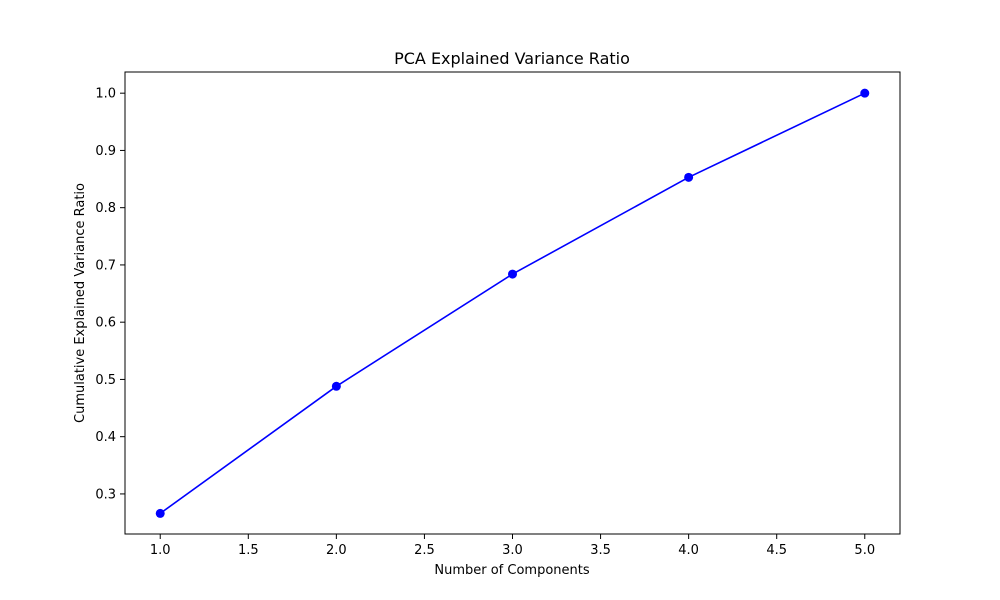 Image resolution: width=1000 pixels, height=600 pixels. What do you see at coordinates (105, 94) in the screenshot?
I see `y-tick-label: 1.0` at bounding box center [105, 94].